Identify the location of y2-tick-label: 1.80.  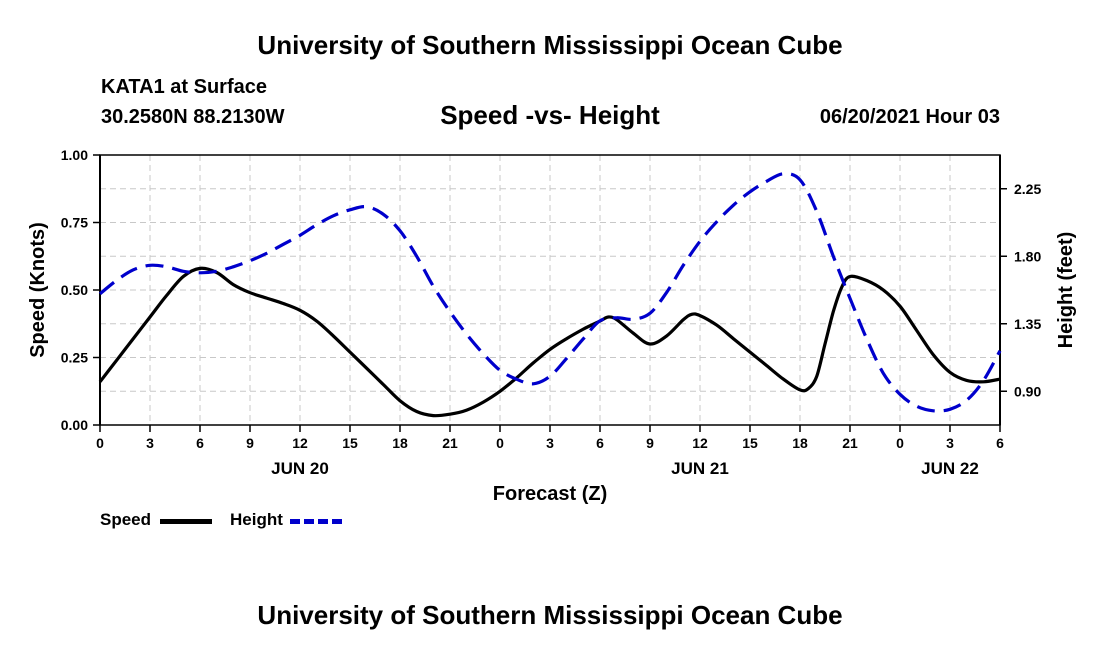
(1027, 256).